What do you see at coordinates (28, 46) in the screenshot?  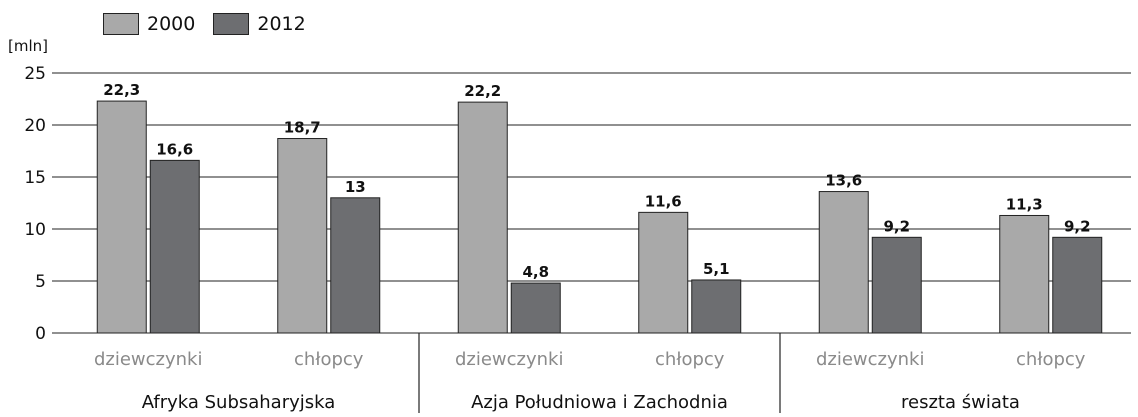 I see `y-axis-label: [mln]` at bounding box center [28, 46].